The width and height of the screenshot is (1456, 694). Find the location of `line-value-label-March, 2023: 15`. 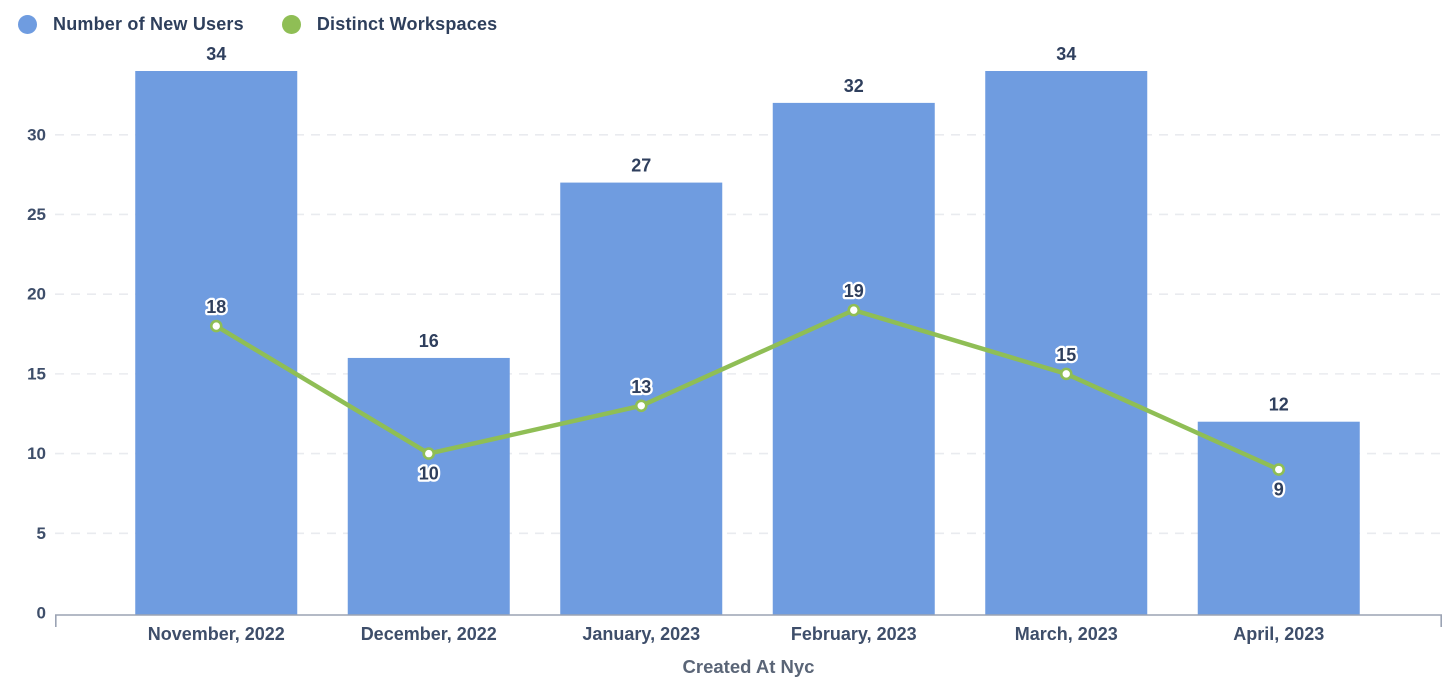

line-value-label-March, 2023: 15 is located at coordinates (1066, 355).